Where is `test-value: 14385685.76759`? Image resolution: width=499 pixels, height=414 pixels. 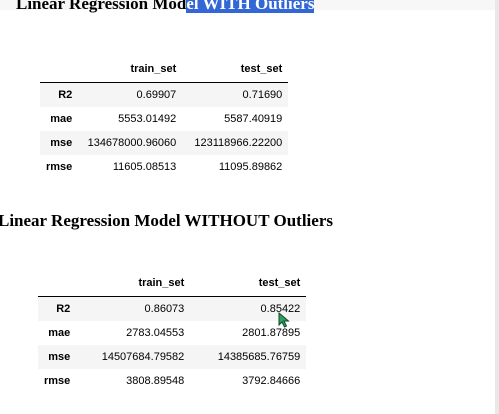 test-value: 14385685.76759 is located at coordinates (259, 357).